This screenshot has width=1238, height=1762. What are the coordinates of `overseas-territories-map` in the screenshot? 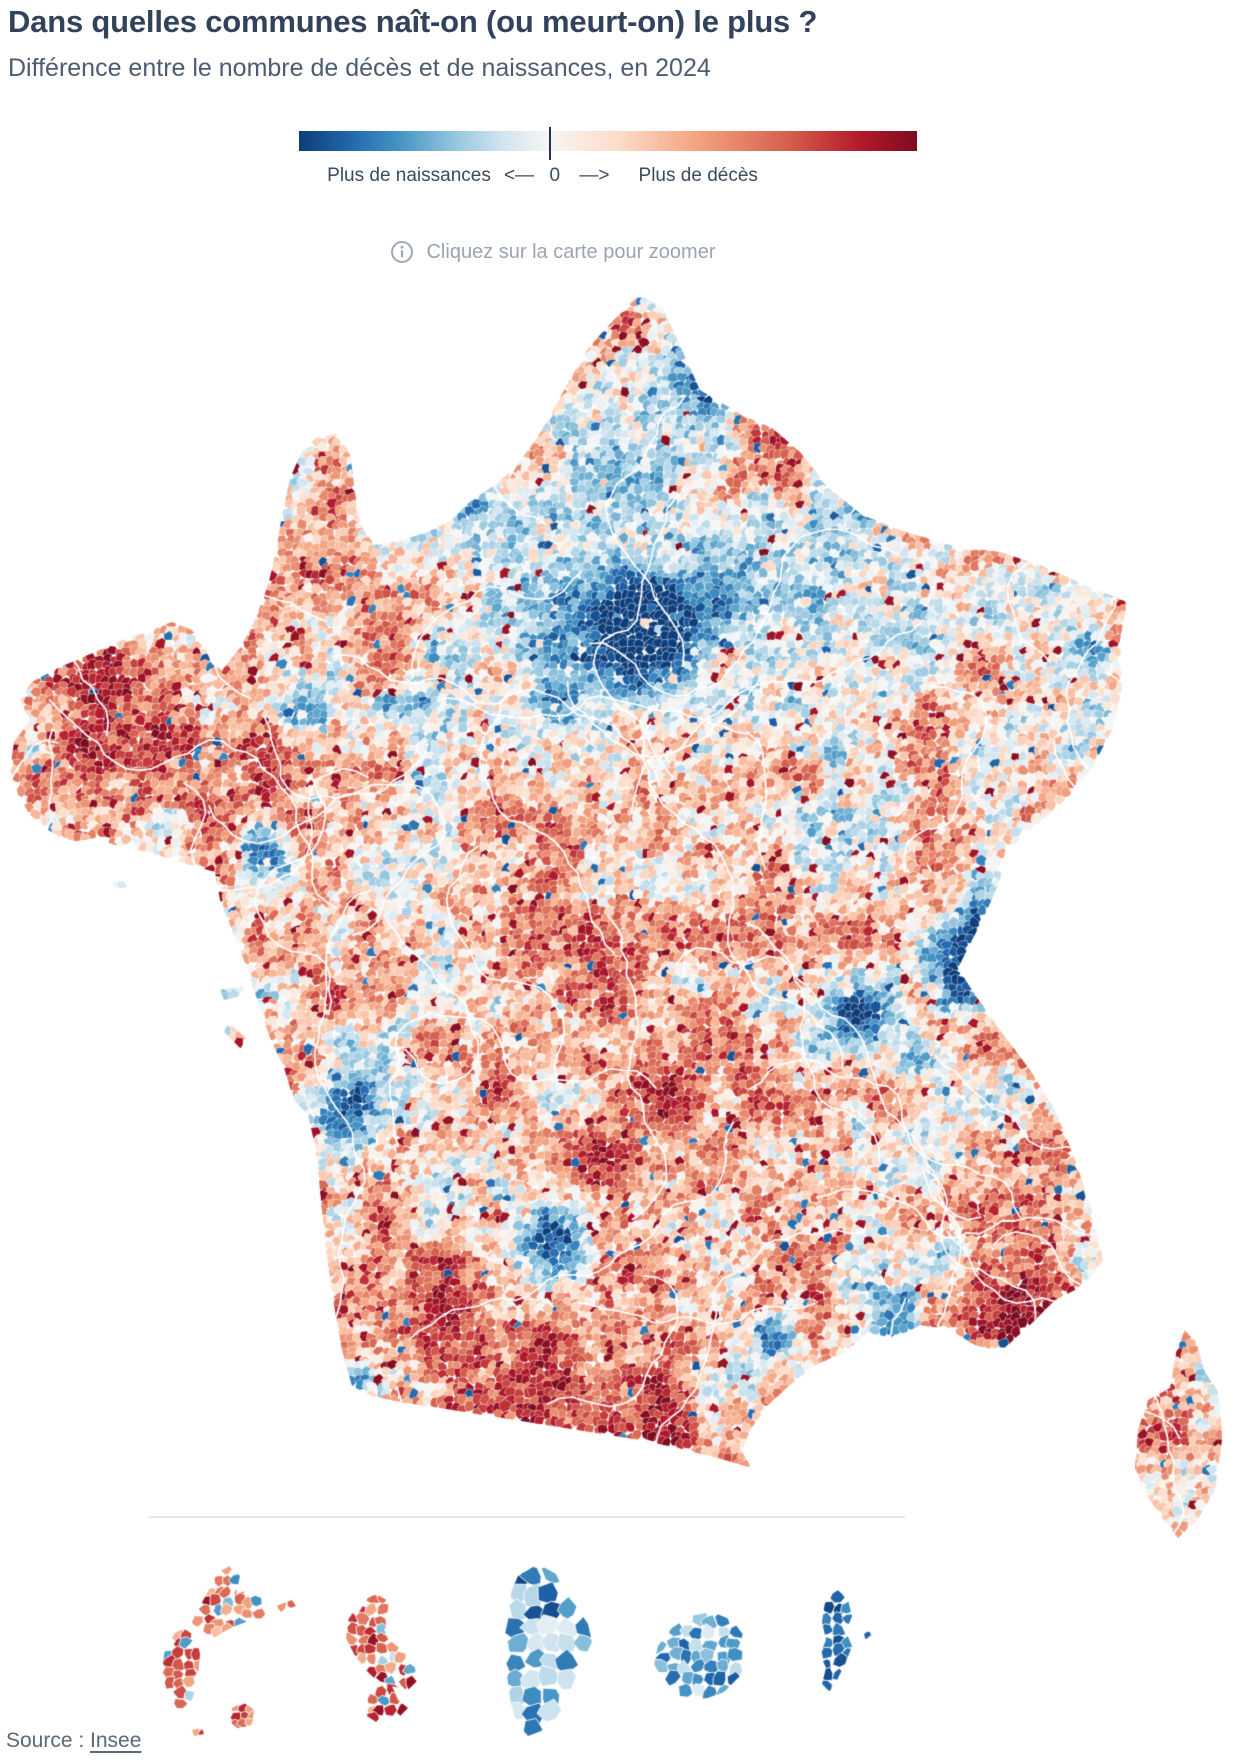 It's located at (540, 1653).